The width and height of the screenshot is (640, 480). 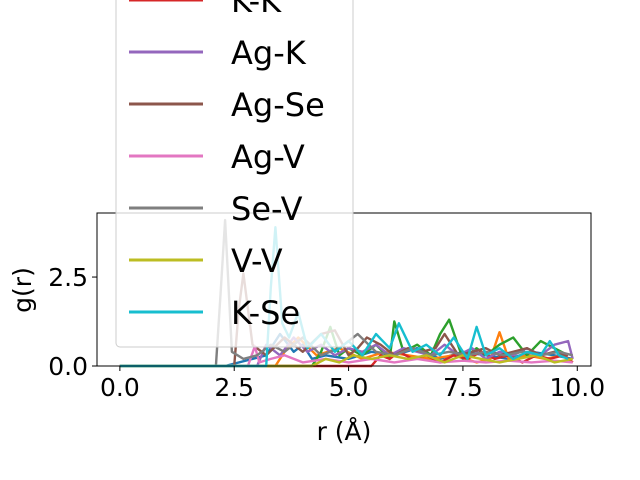 What do you see at coordinates (120, 387) in the screenshot?
I see `x-tick-label: 0.0` at bounding box center [120, 387].